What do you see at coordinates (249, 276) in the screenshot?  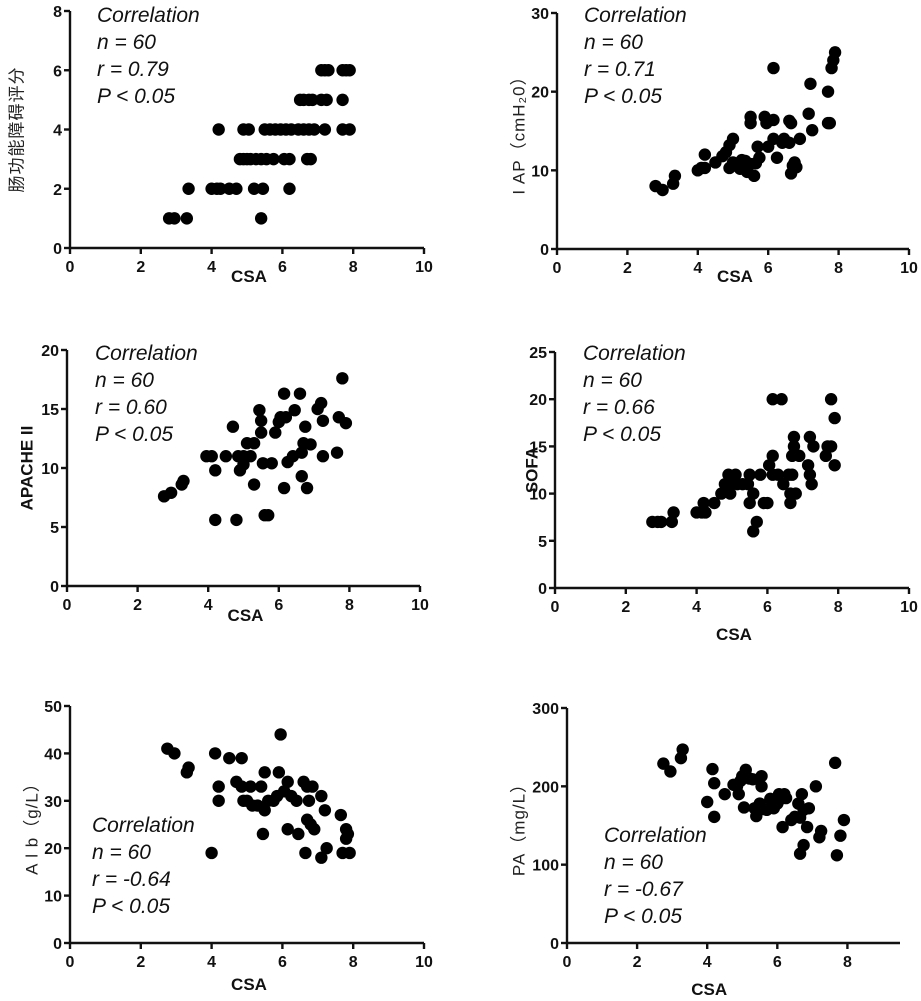 I see `x-axis-title: CSA` at bounding box center [249, 276].